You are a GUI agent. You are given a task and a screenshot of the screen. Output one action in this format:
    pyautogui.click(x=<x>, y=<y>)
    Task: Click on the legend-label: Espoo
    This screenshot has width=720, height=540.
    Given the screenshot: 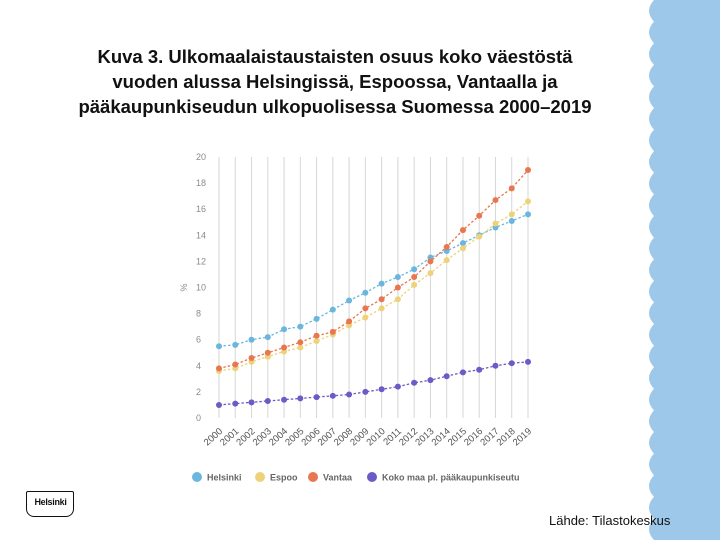 What is the action you would take?
    pyautogui.click(x=284, y=478)
    